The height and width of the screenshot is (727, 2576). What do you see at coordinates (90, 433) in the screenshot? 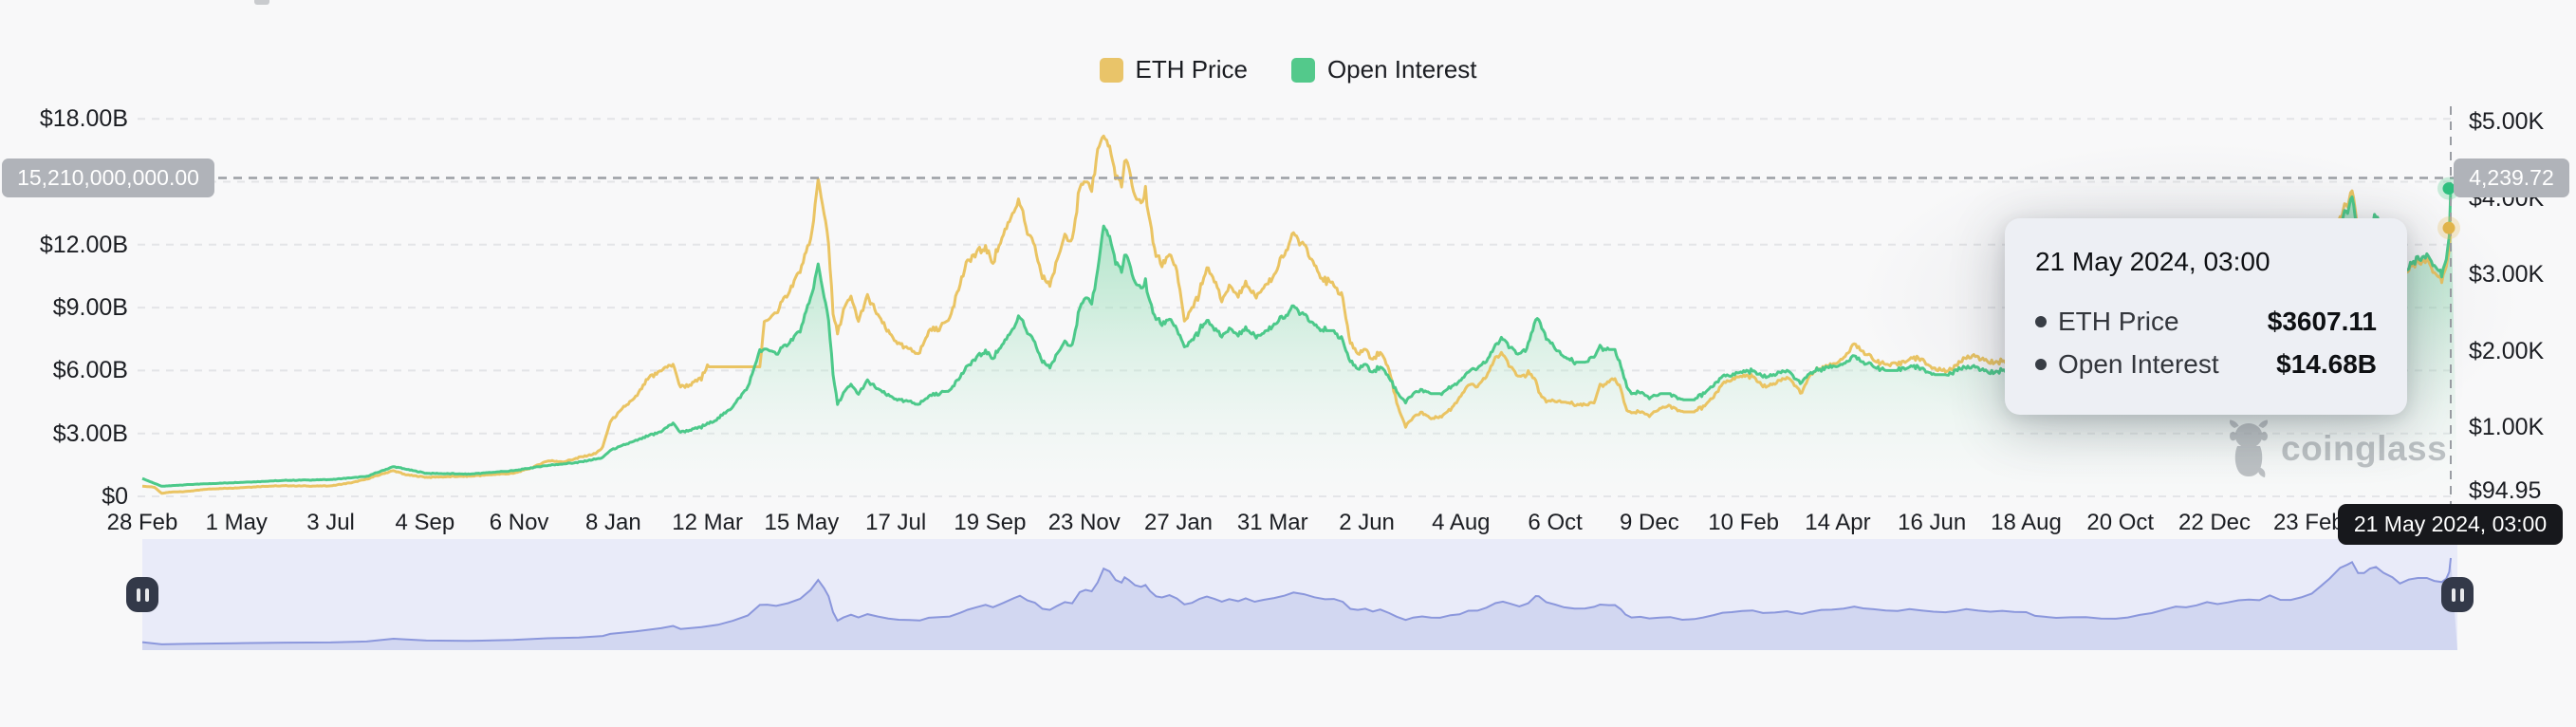
I see `left-axis-tick: $3.00B` at bounding box center [90, 433].